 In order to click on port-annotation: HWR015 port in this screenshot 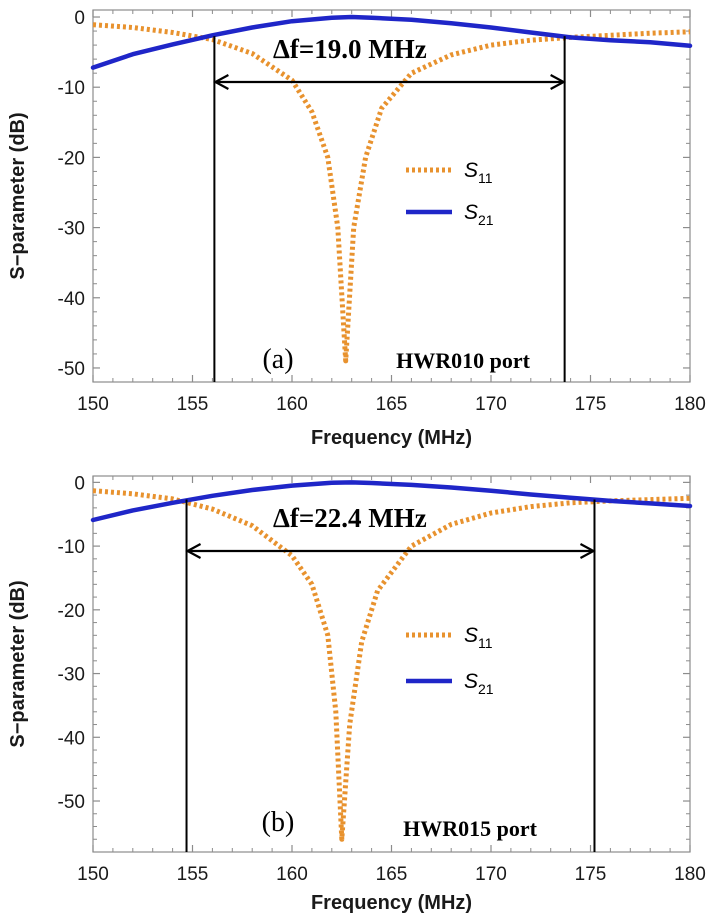, I will do `click(470, 828)`.